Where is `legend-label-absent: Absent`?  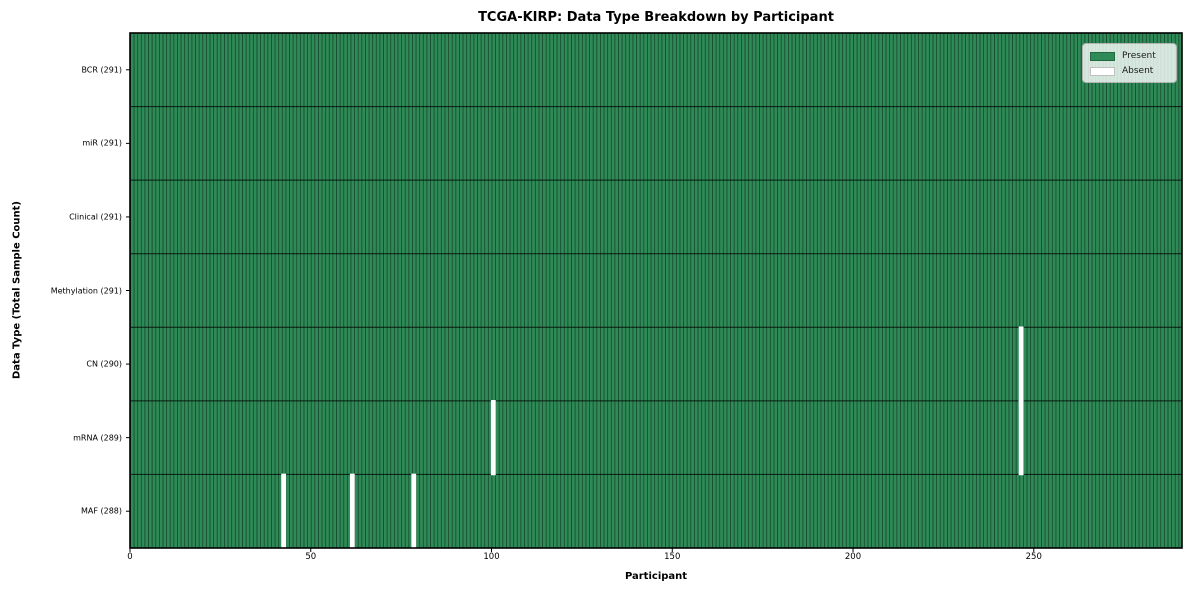
legend-label-absent: Absent is located at coordinates (1138, 71).